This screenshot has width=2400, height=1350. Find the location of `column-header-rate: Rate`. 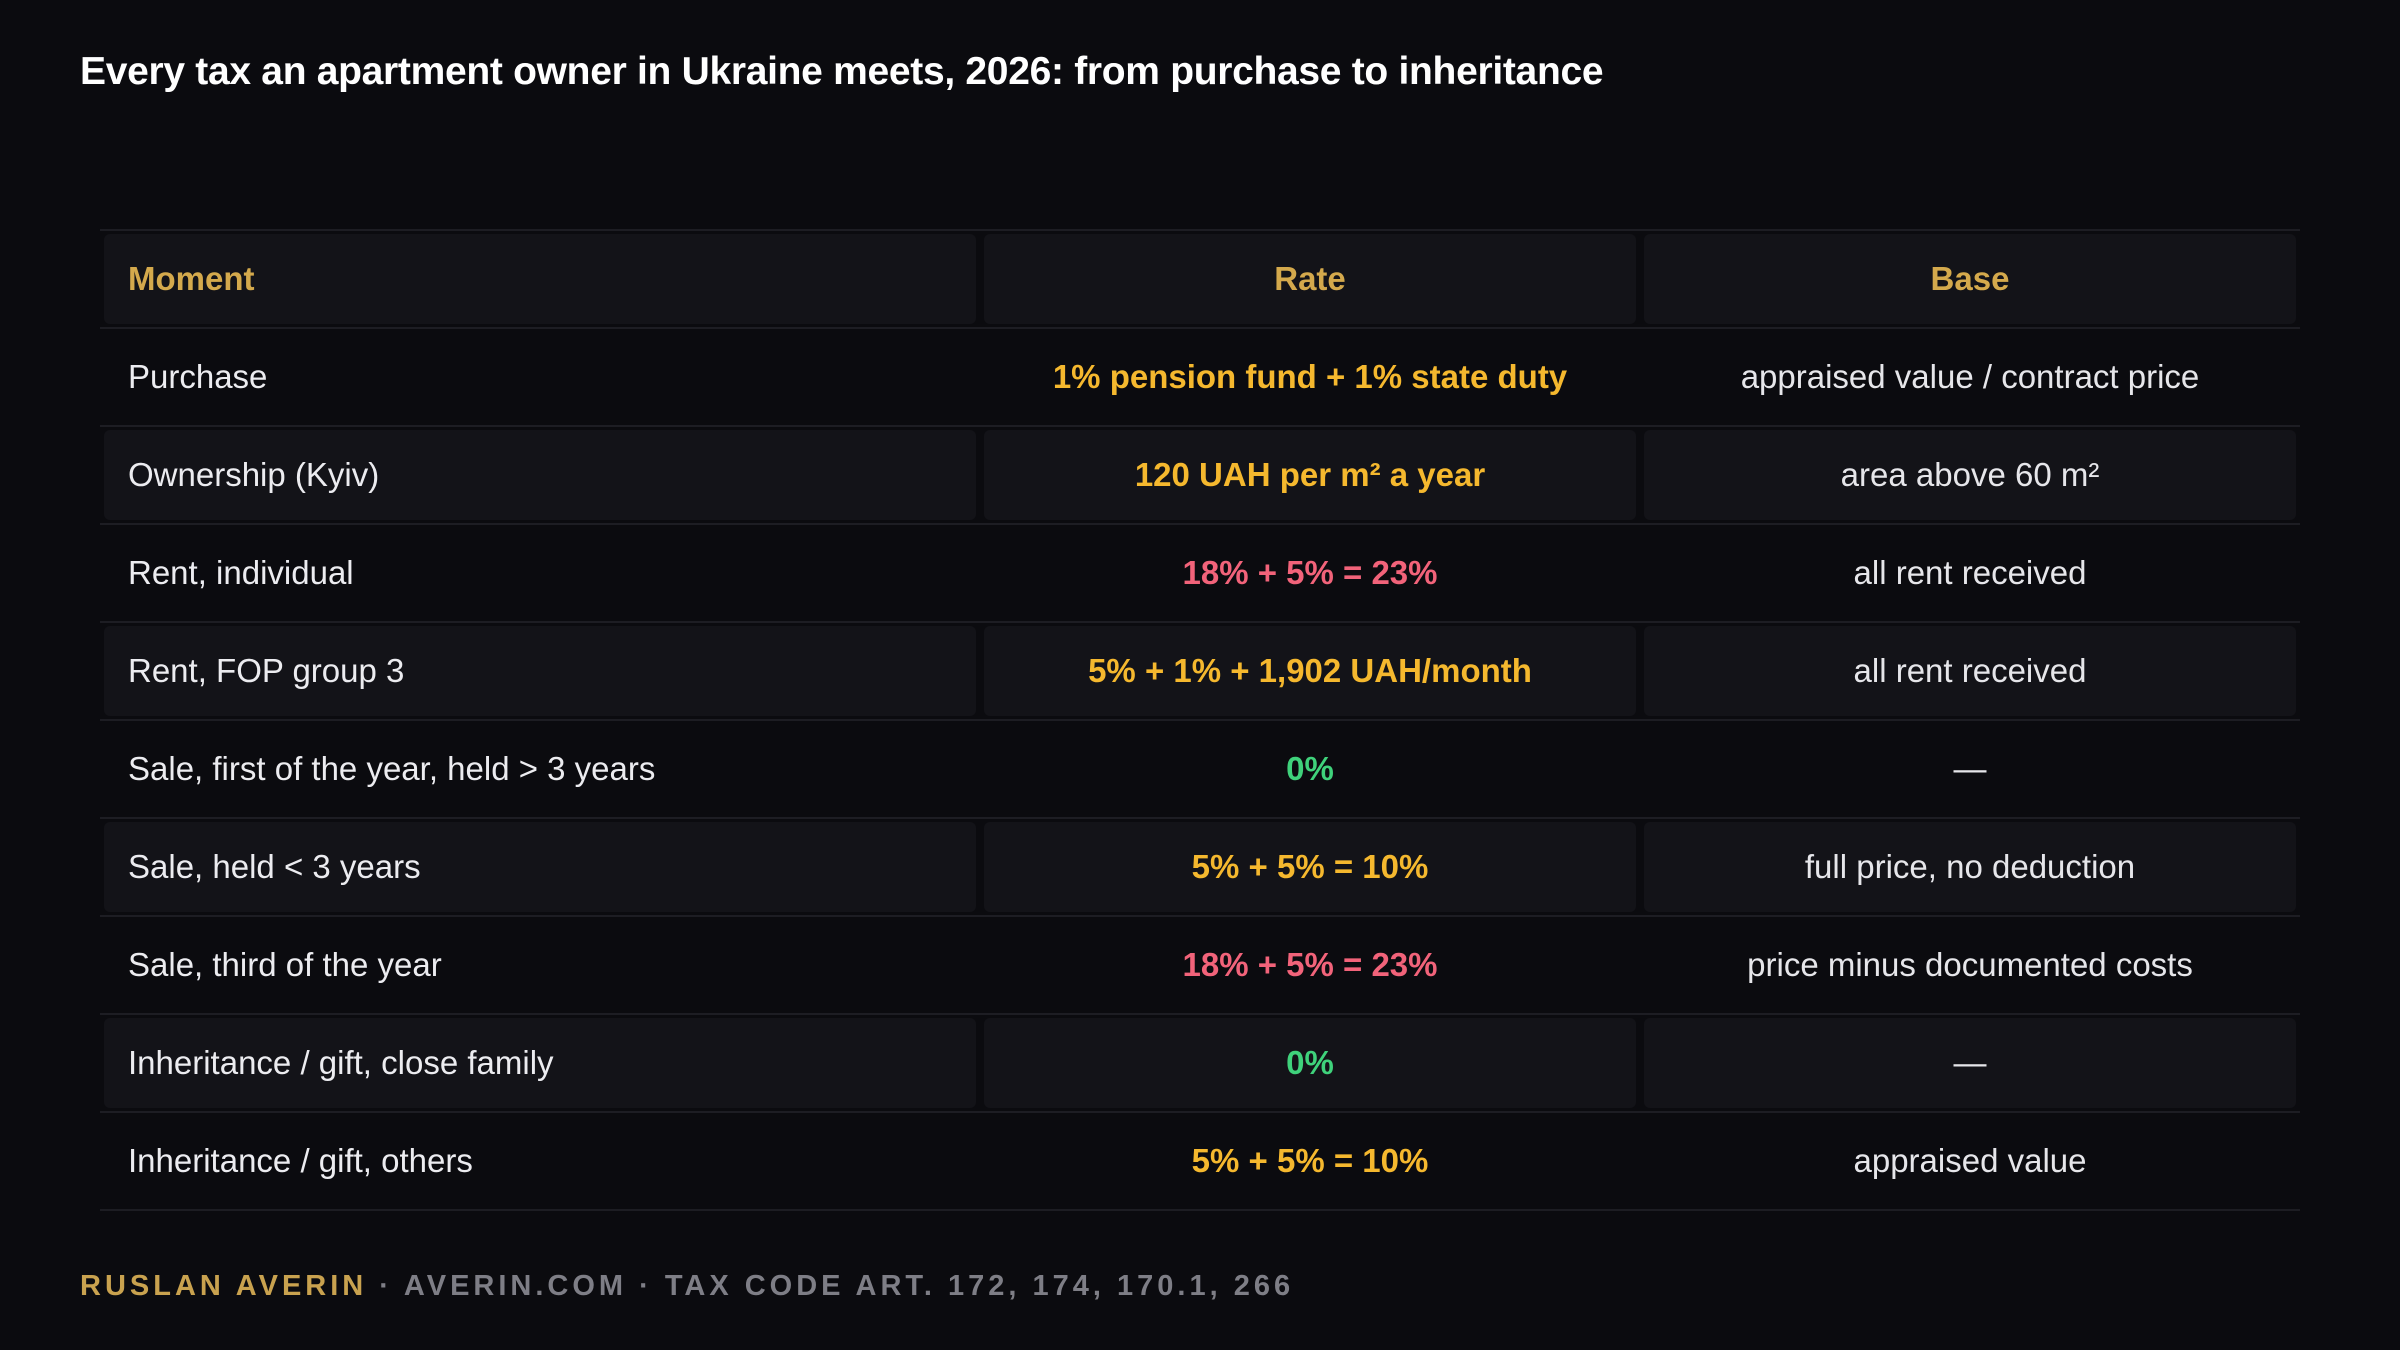

column-header-rate: Rate is located at coordinates (1310, 279).